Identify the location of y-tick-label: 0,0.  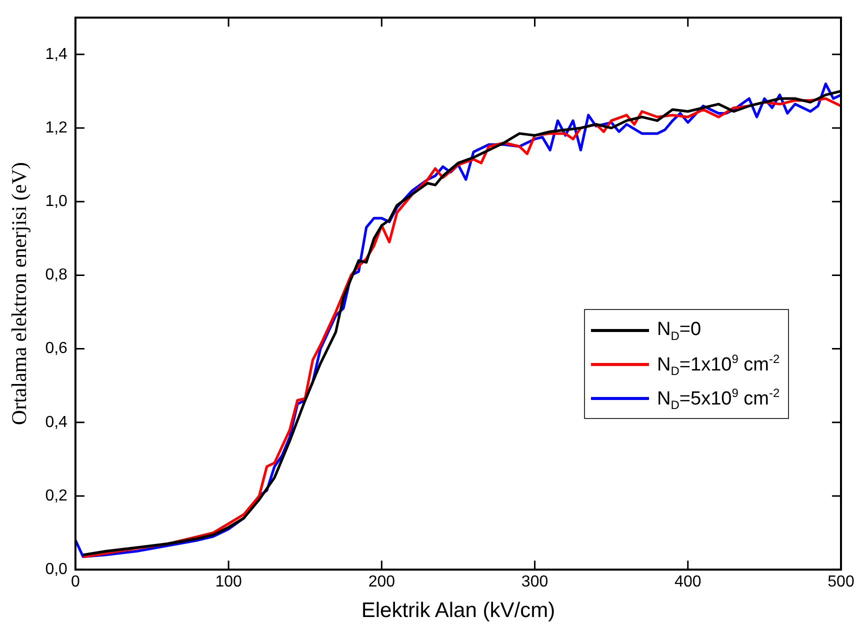
(56, 569).